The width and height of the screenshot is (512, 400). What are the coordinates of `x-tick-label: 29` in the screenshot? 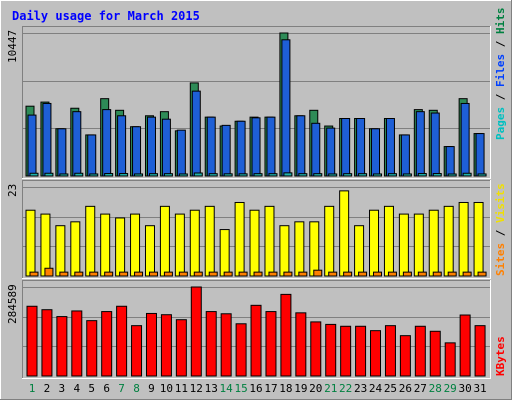 It's located at (450, 388).